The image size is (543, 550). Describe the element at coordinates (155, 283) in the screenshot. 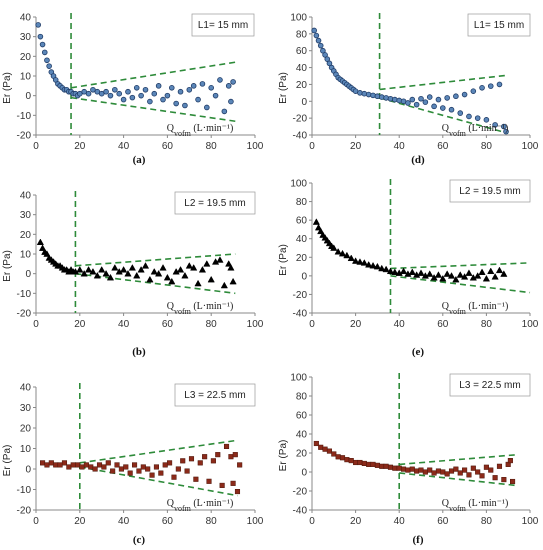

I see `lower-trend-line` at that location.